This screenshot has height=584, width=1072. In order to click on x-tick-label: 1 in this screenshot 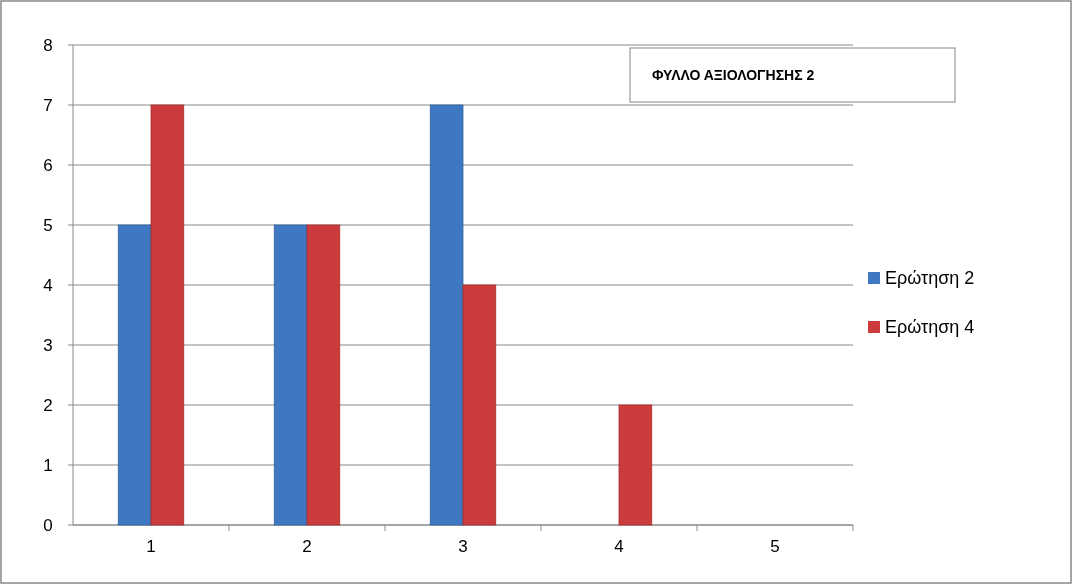, I will do `click(151, 546)`.